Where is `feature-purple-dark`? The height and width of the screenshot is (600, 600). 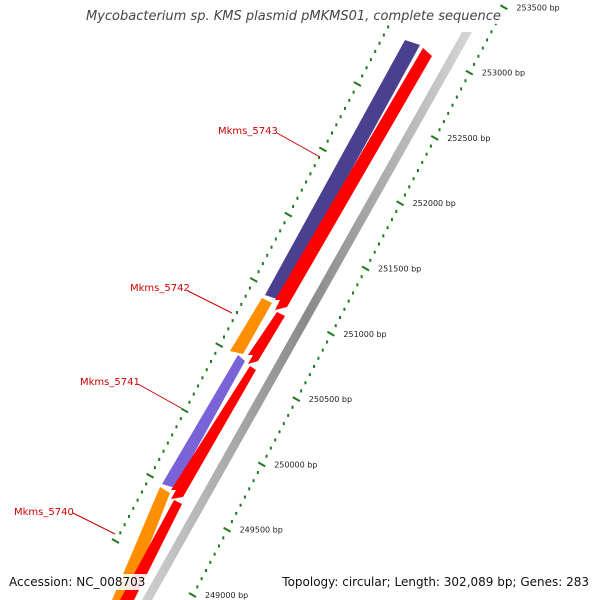 feature-purple-dark is located at coordinates (342, 170).